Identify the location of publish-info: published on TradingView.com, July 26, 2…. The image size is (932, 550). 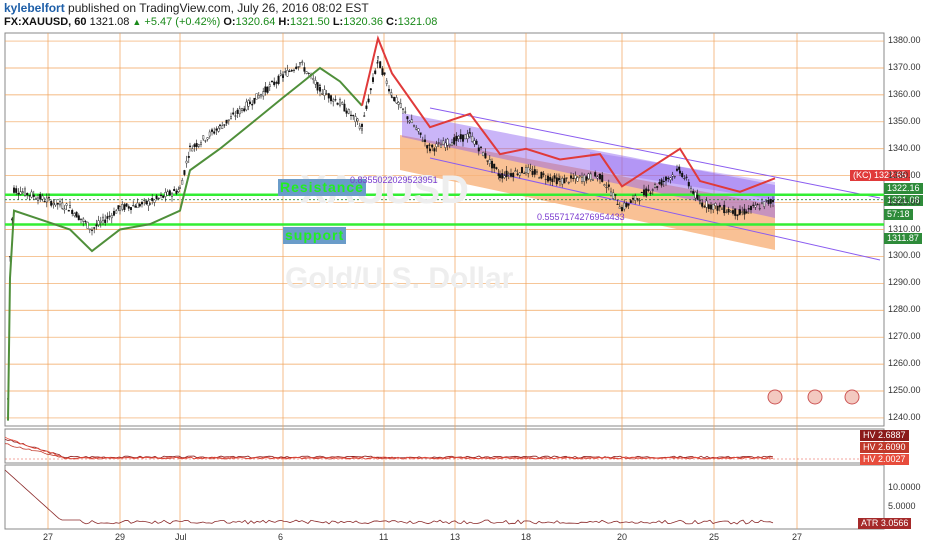
(216, 8).